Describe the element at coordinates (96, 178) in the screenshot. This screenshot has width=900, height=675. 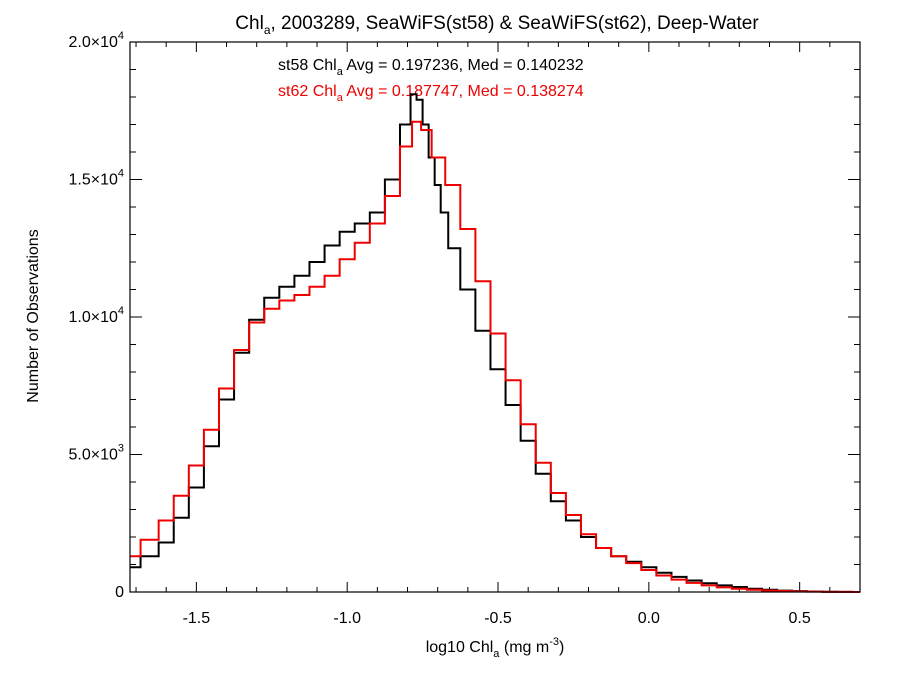
I see `y-tick-label: 1.5×10⁴` at that location.